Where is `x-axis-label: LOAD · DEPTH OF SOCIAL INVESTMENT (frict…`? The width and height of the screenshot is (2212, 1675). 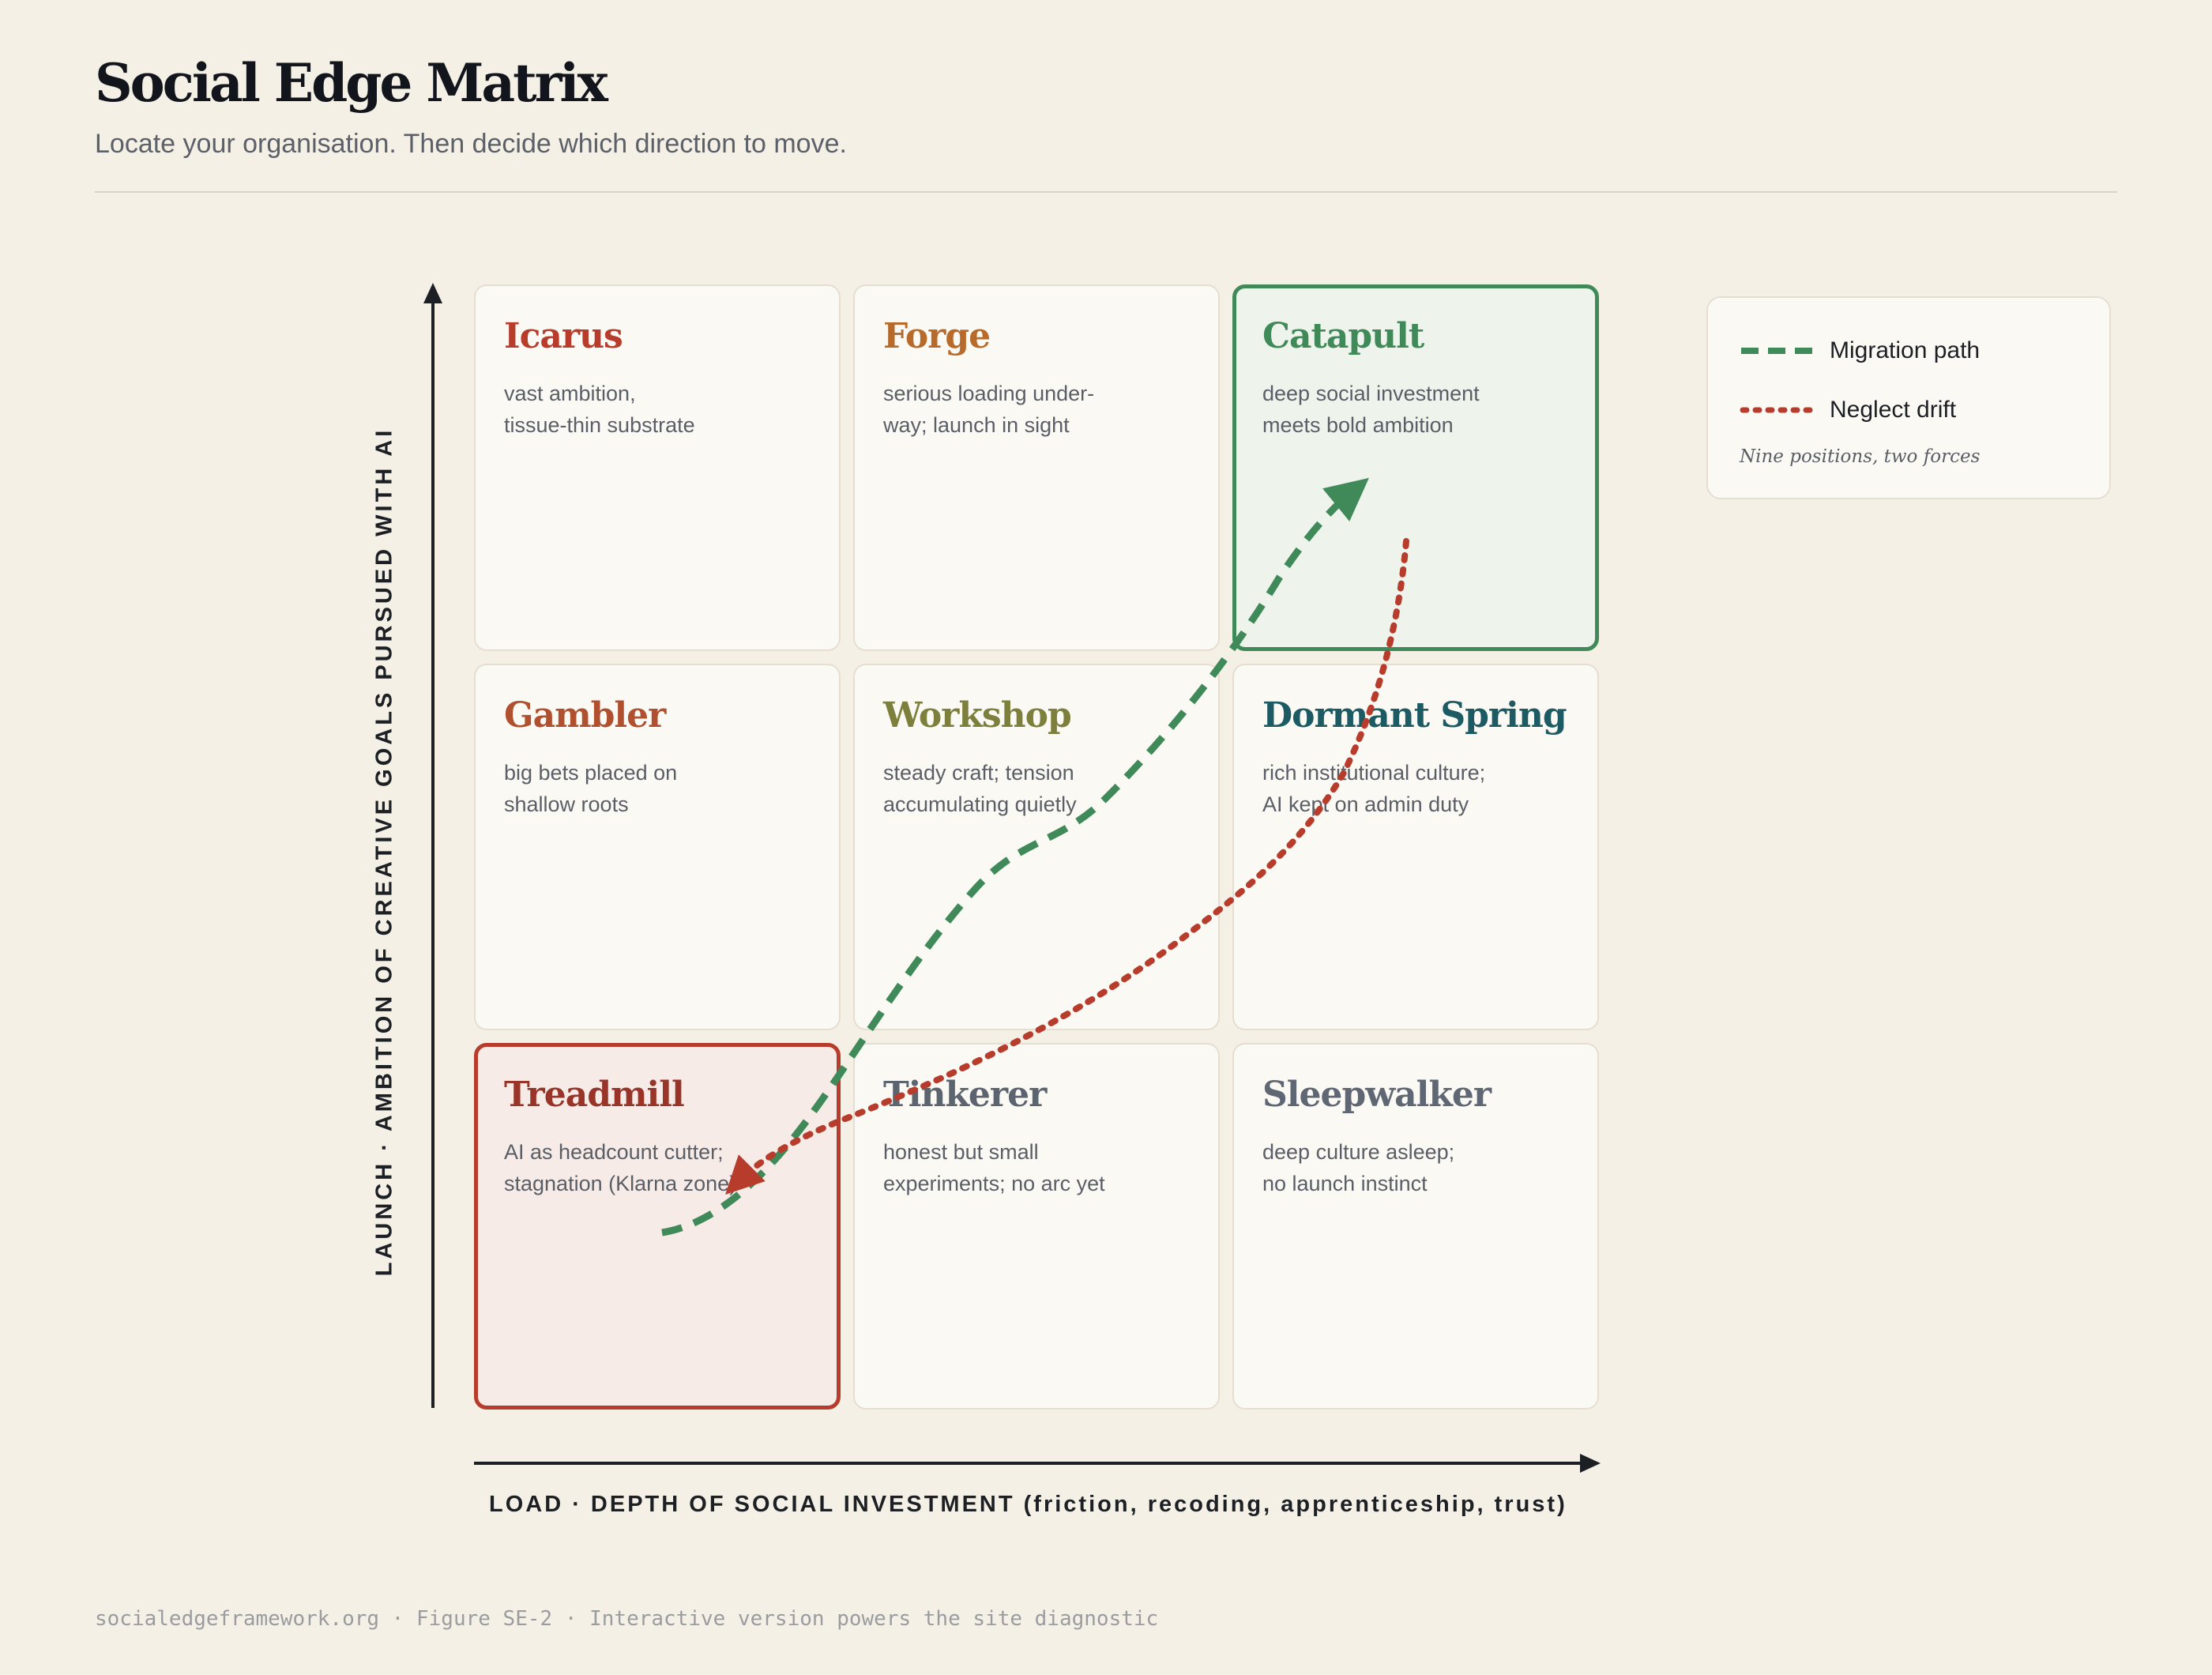 x-axis-label: LOAD · DEPTH OF SOCIAL INVESTMENT (frict… is located at coordinates (1028, 1504).